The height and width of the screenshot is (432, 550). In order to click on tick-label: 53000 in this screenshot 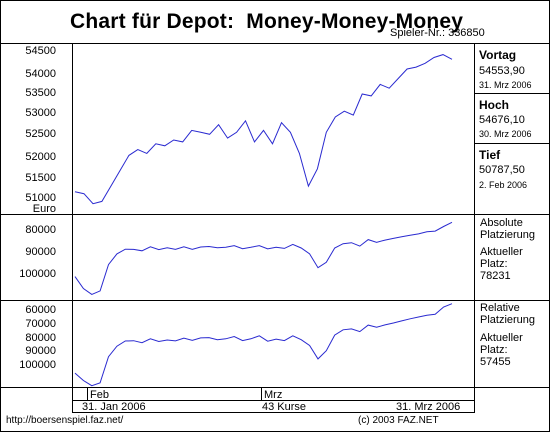, I will do `click(40, 113)`.